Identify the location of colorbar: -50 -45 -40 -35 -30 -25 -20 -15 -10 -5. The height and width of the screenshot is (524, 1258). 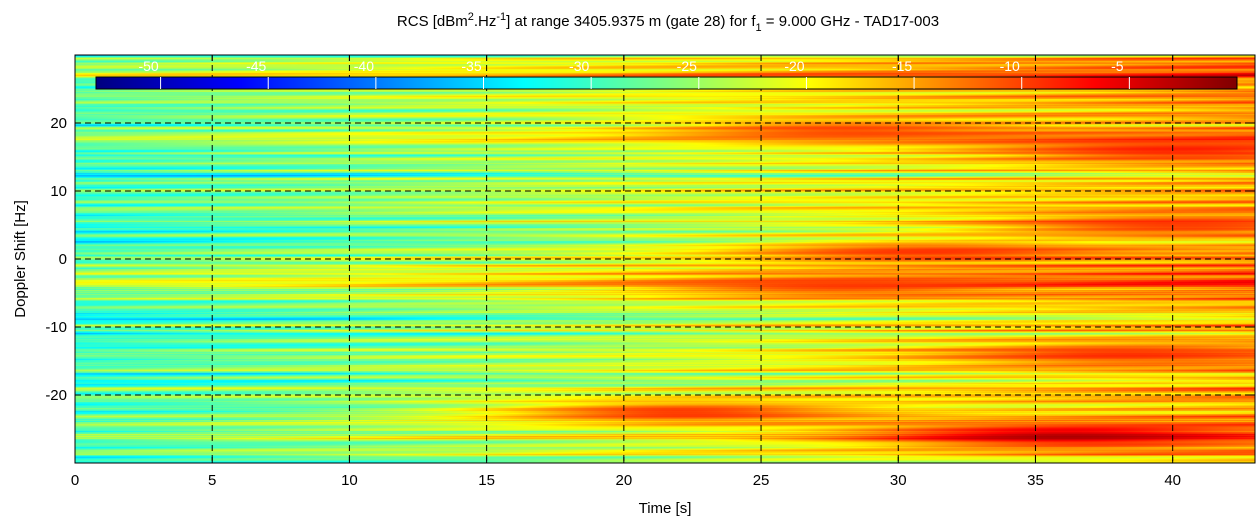
(666, 74).